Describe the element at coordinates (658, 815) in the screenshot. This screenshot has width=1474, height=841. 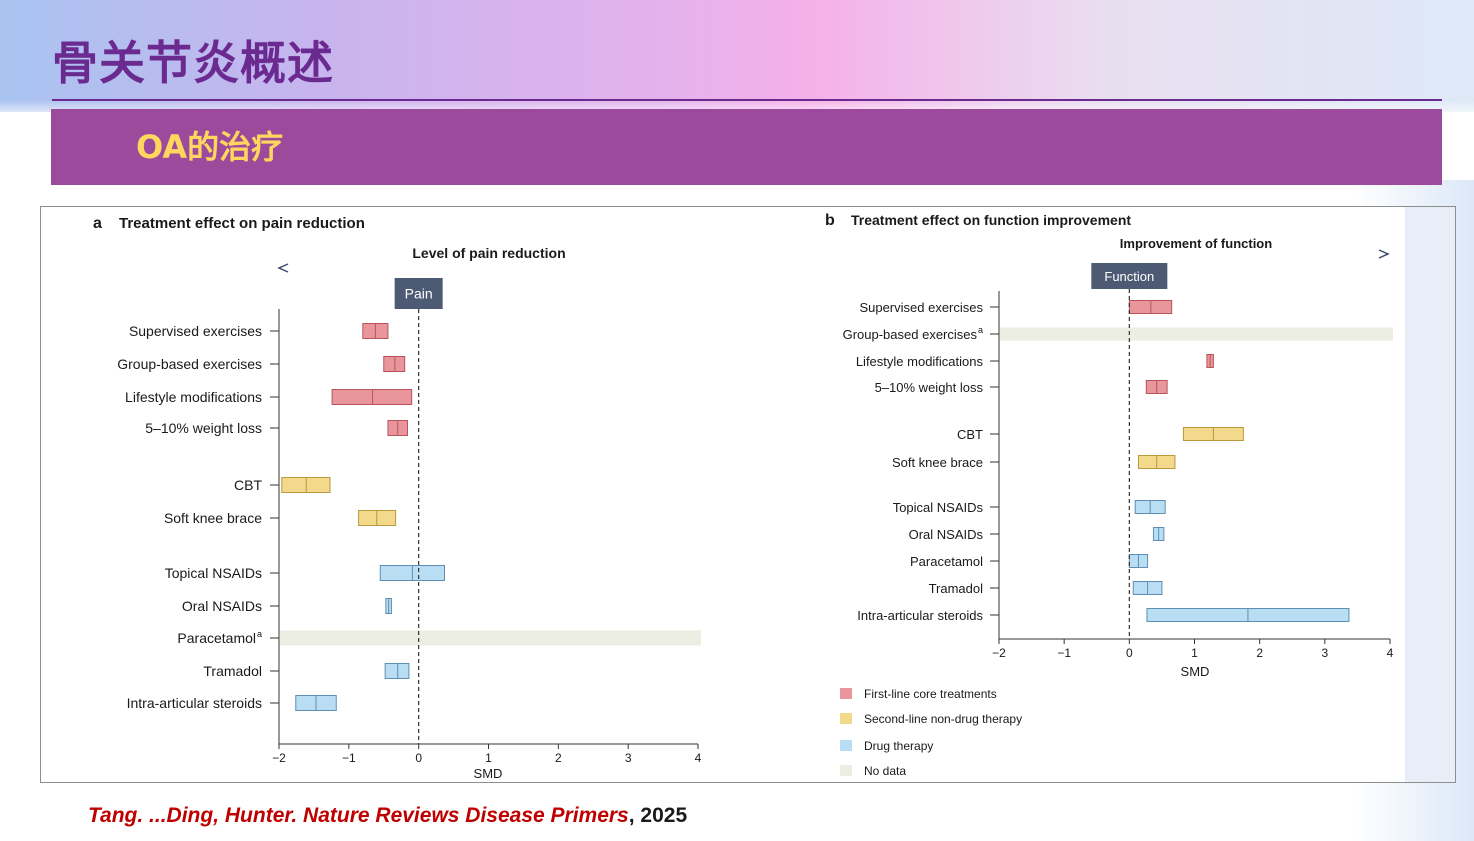
I see `citation-year: , 2025` at that location.